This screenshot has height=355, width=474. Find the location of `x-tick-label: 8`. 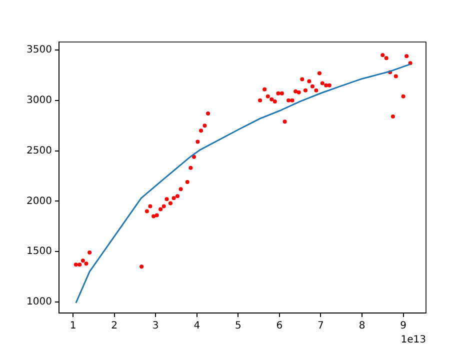

x-tick-label: 8 is located at coordinates (362, 326).